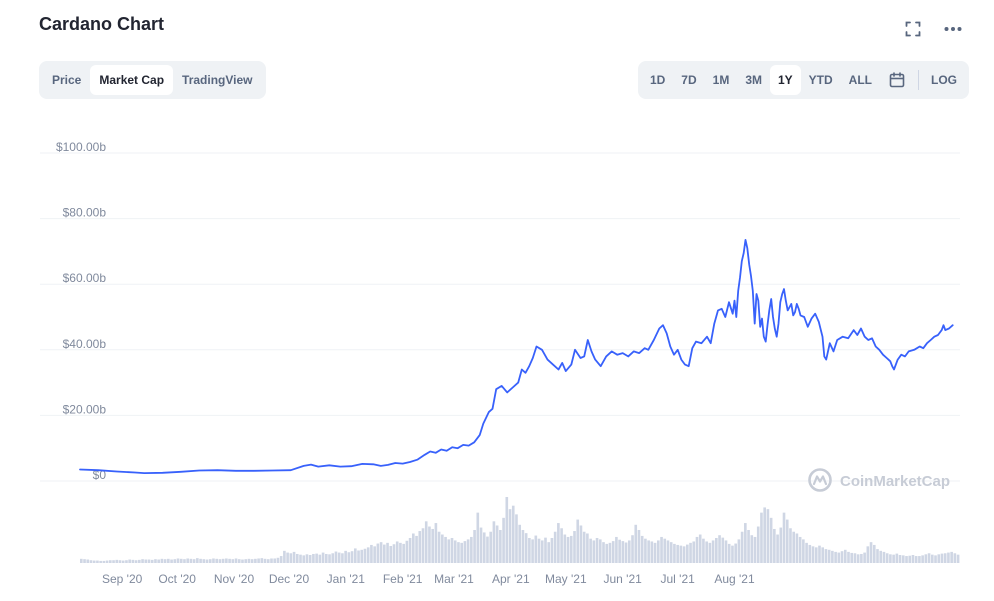 This screenshot has width=994, height=601. Describe the element at coordinates (566, 579) in the screenshot. I see `x-tick-label: May '21` at that location.